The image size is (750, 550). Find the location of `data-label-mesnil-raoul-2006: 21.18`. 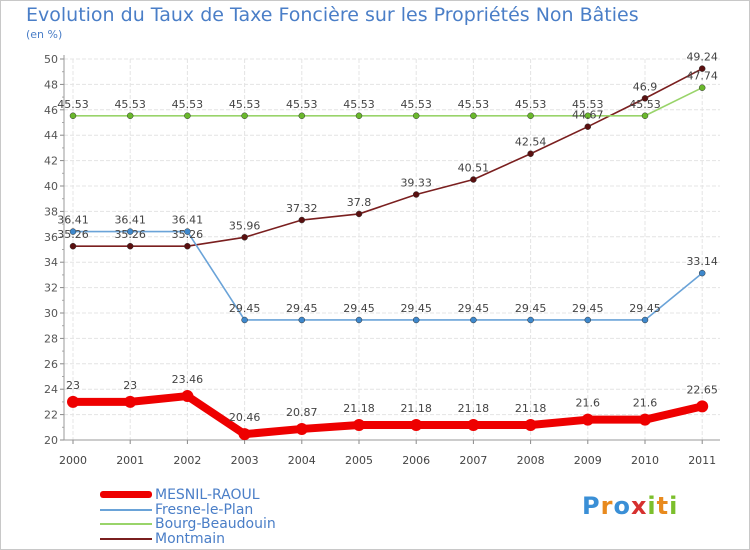

data-label-mesnil-raoul-2006: 21.18 is located at coordinates (416, 408).